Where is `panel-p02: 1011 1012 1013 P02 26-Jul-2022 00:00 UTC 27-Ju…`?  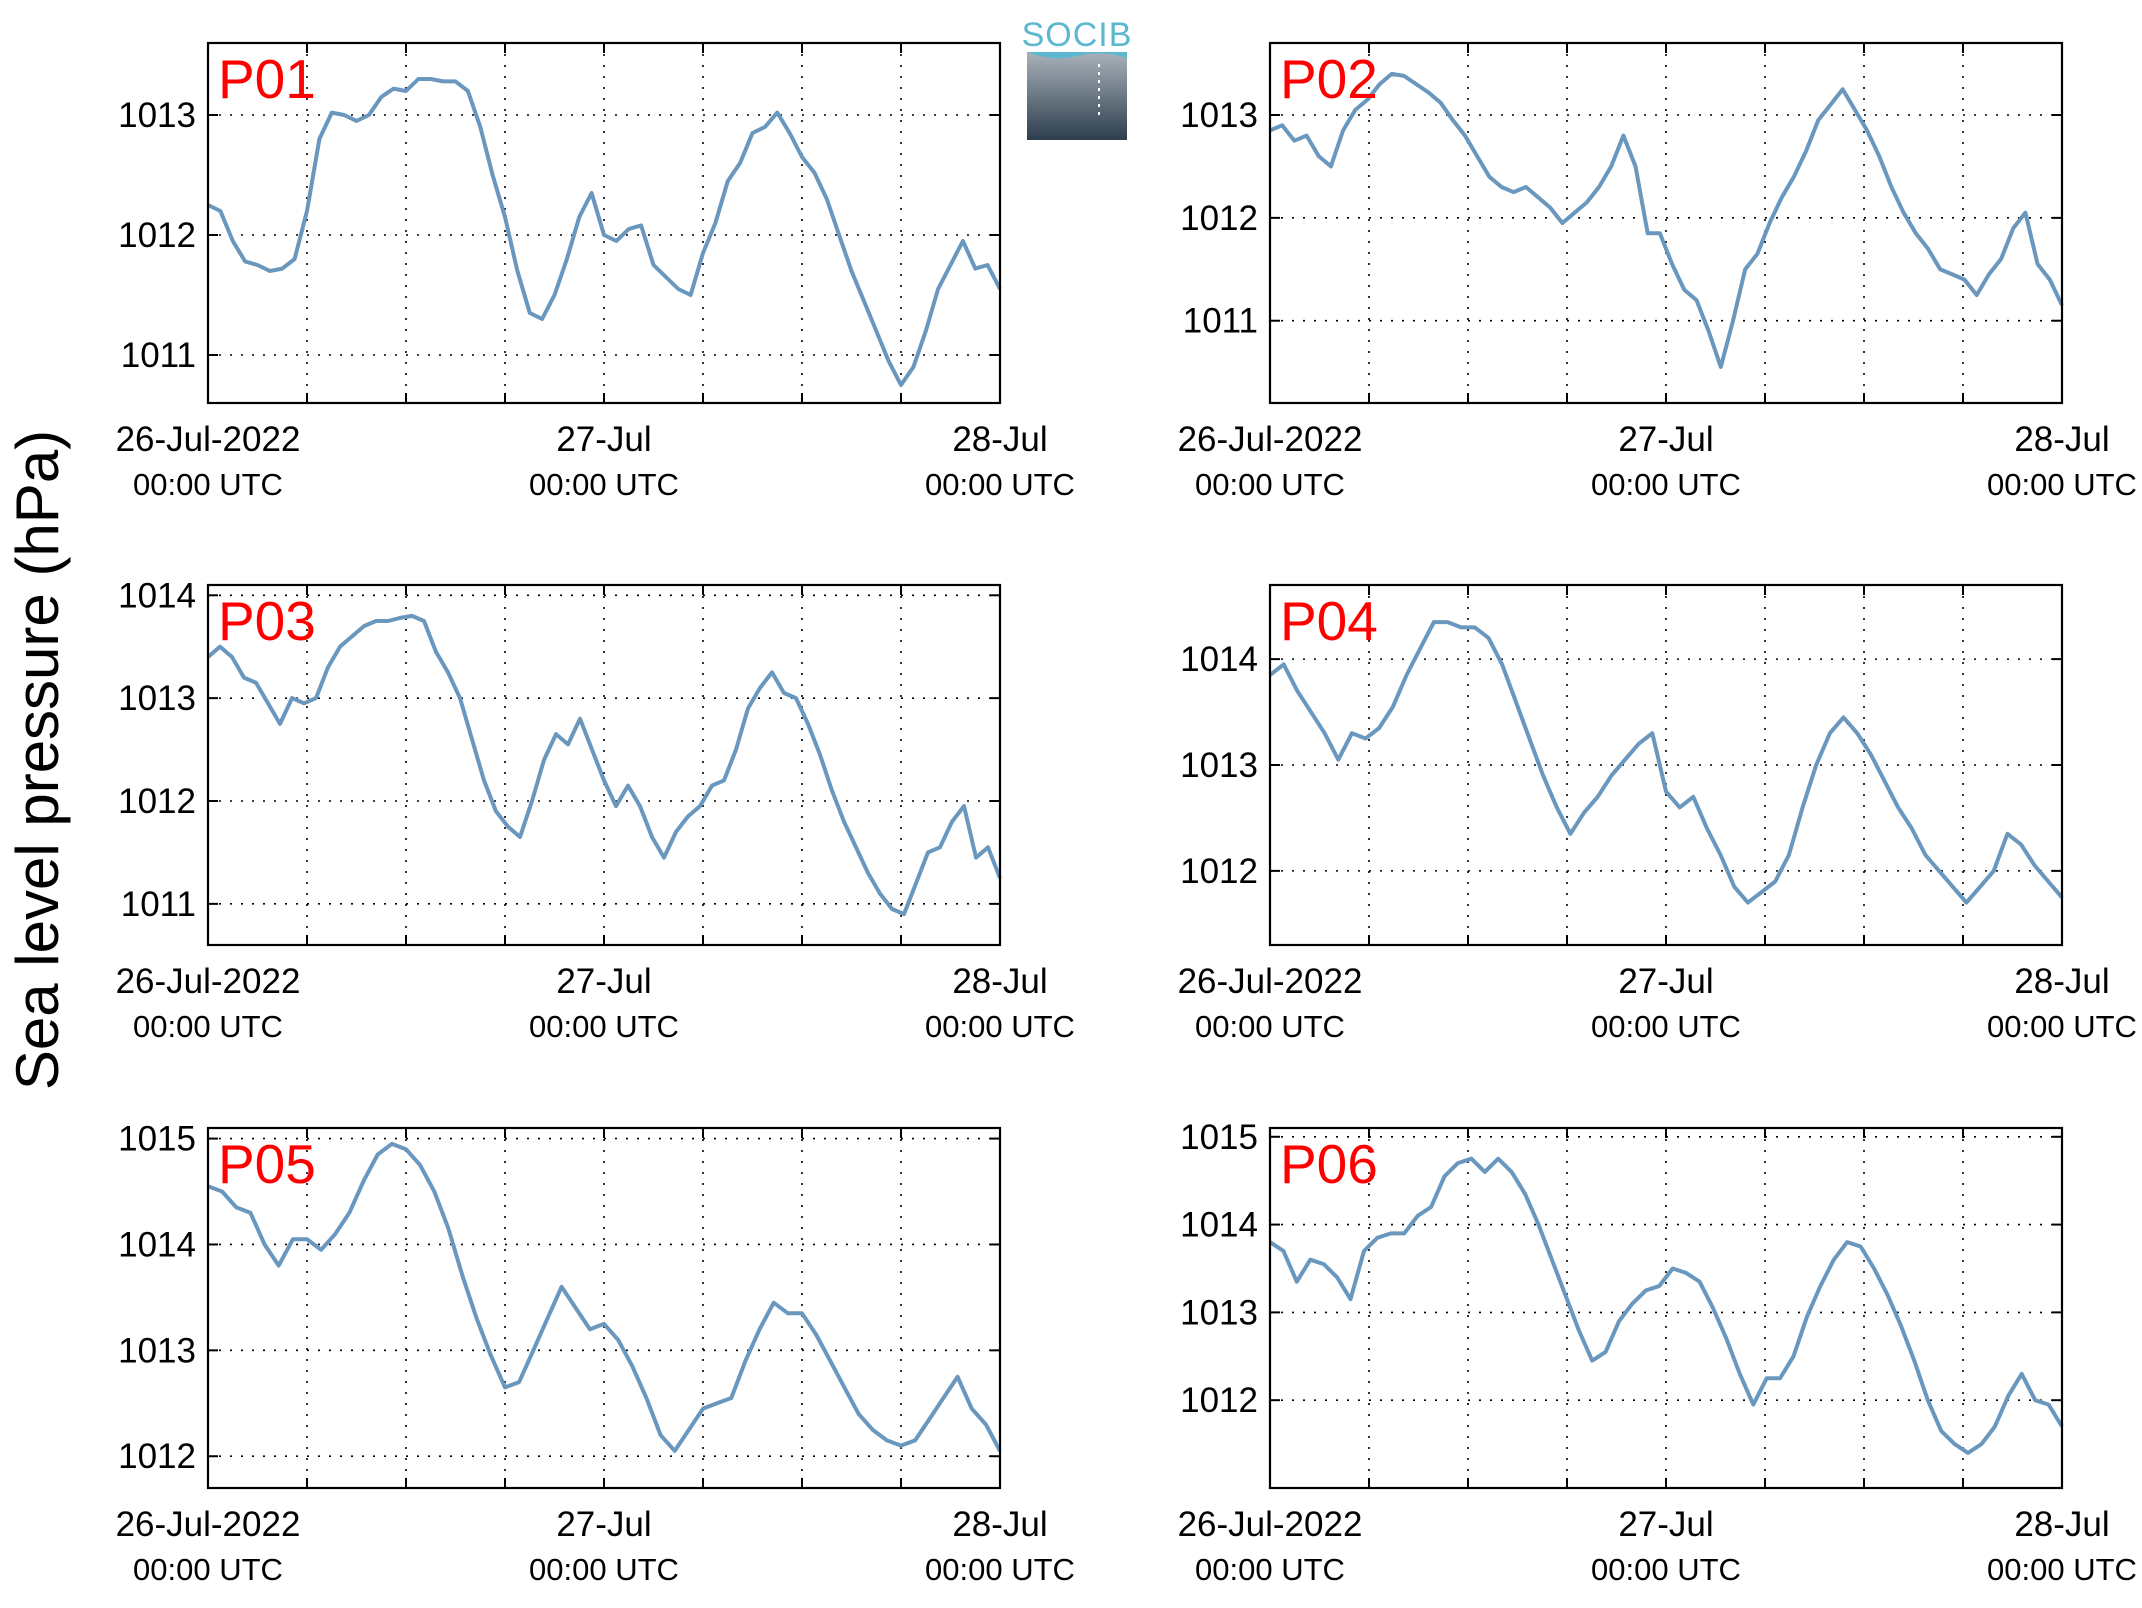 panel-p02: 1011 1012 1013 P02 26-Jul-2022 00:00 UTC 27-Ju… is located at coordinates (1657, 271).